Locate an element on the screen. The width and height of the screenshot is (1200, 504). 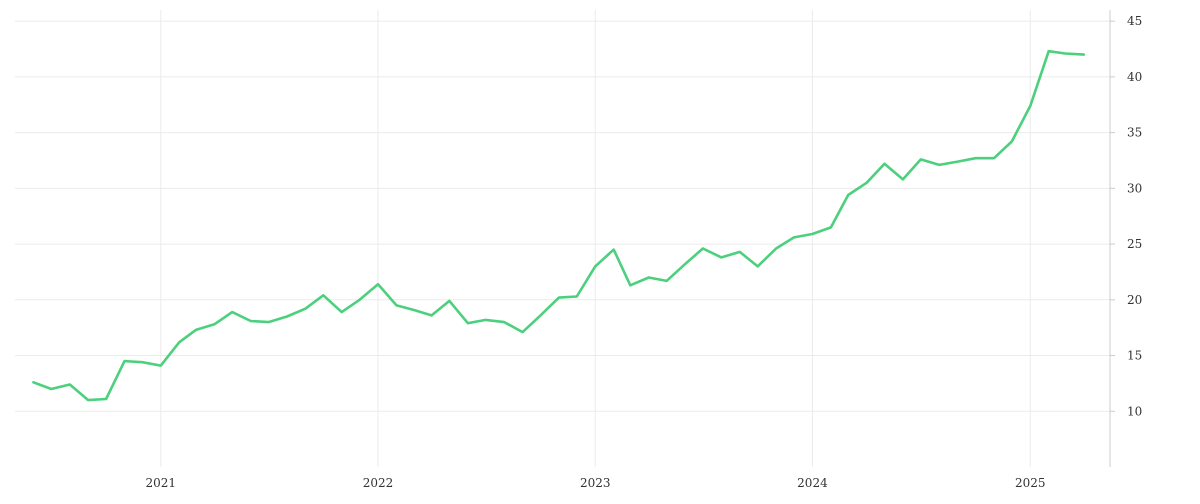
x-tick-label: 2025 is located at coordinates (1030, 483).